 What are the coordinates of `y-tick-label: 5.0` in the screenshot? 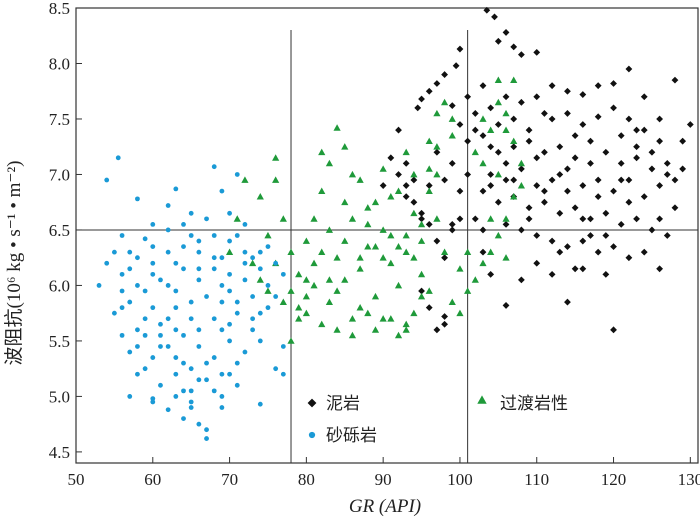 It's located at (59, 396).